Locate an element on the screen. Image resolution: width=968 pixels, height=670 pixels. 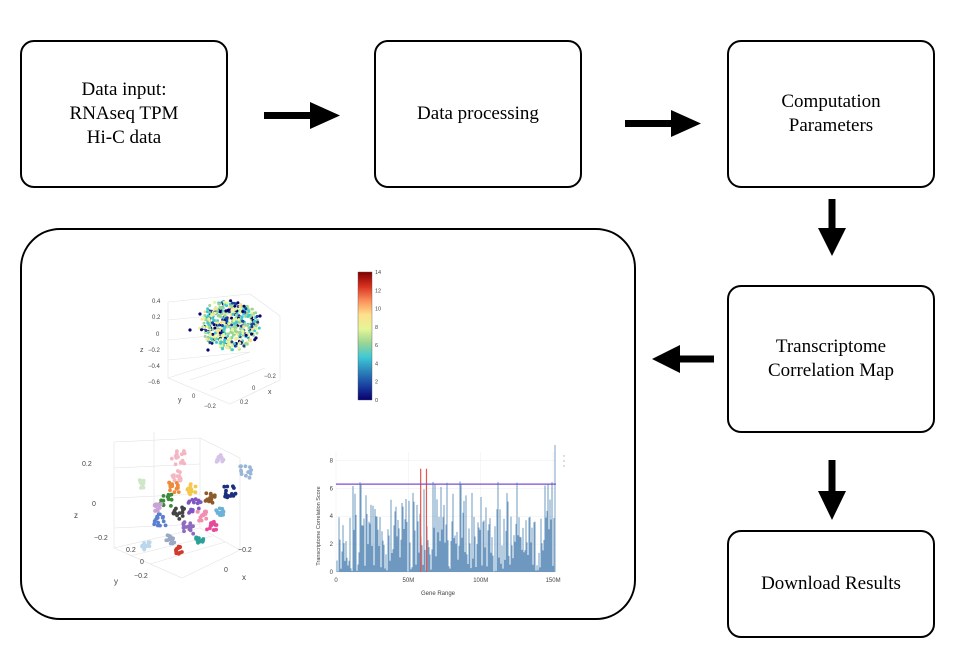
scatter-bottom-ytick: 0 is located at coordinates (142, 562).